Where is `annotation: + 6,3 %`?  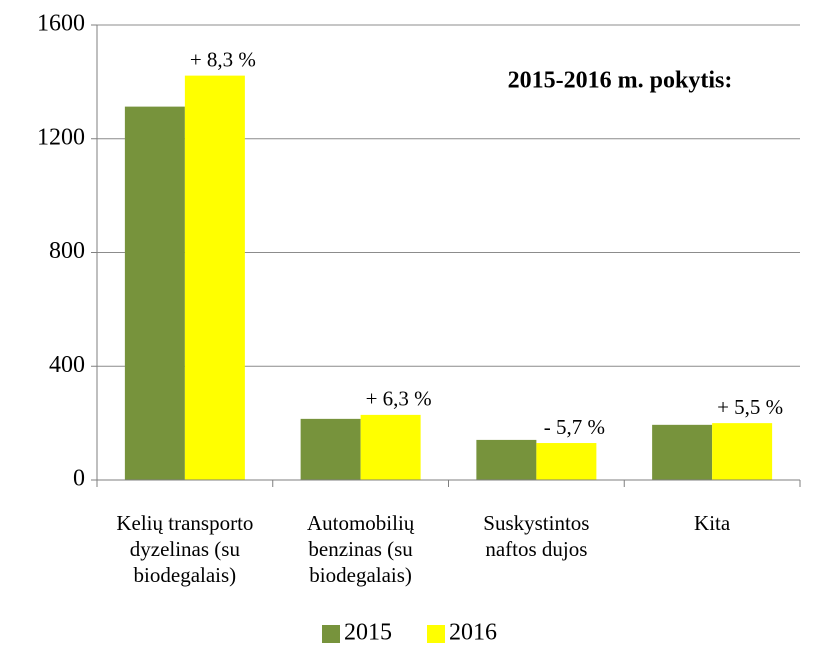 annotation: + 6,3 % is located at coordinates (399, 399).